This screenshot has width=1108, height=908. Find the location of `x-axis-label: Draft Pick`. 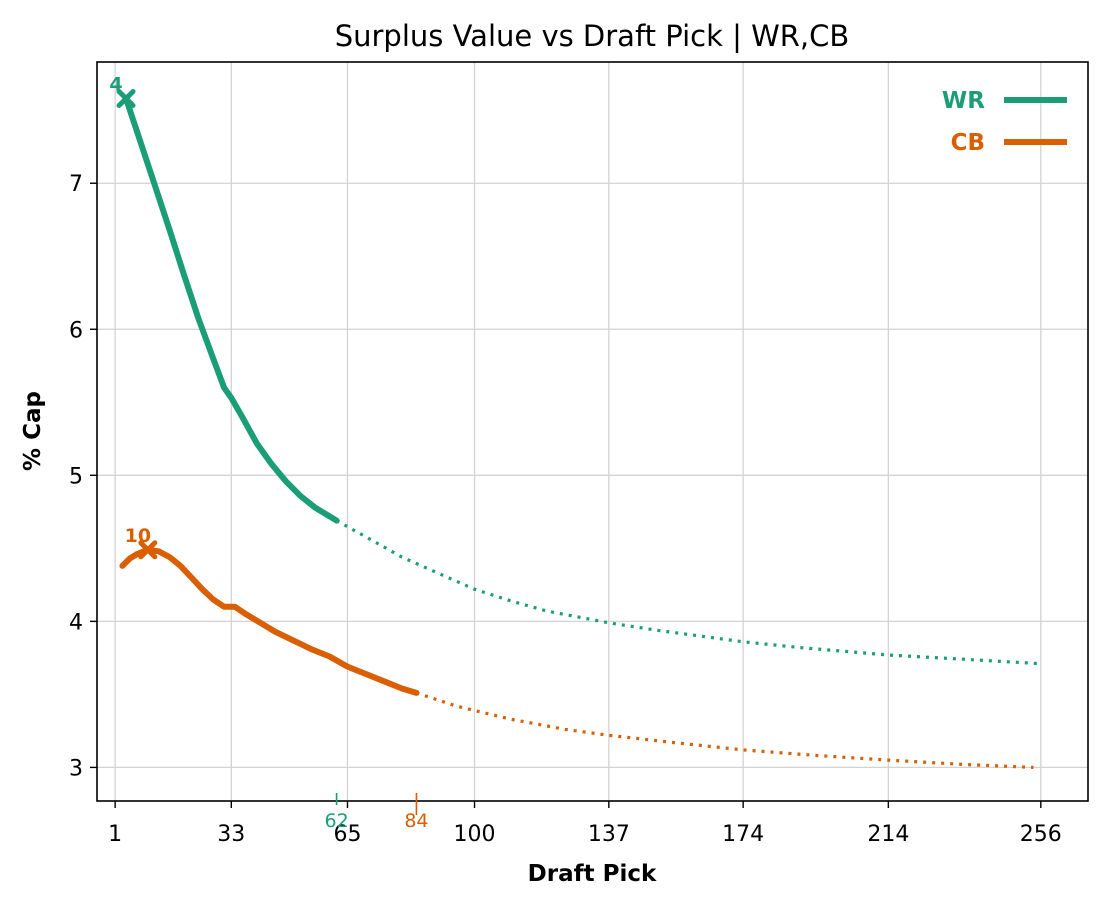

x-axis-label: Draft Pick is located at coordinates (592, 874).